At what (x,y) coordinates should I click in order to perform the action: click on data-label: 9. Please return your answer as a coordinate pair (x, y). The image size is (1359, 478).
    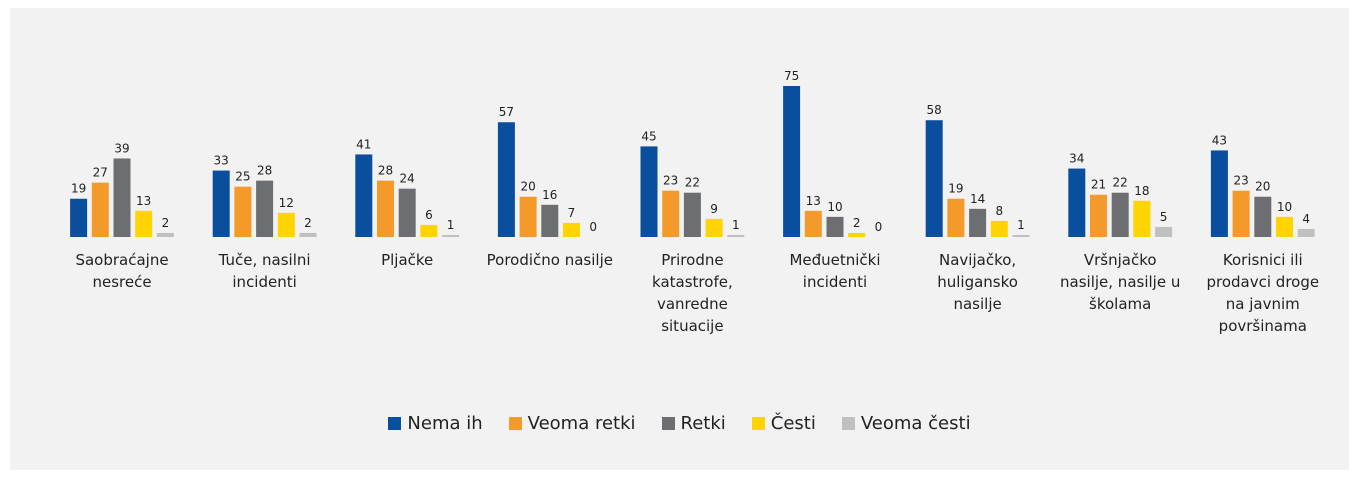
    Looking at the image, I should click on (714, 209).